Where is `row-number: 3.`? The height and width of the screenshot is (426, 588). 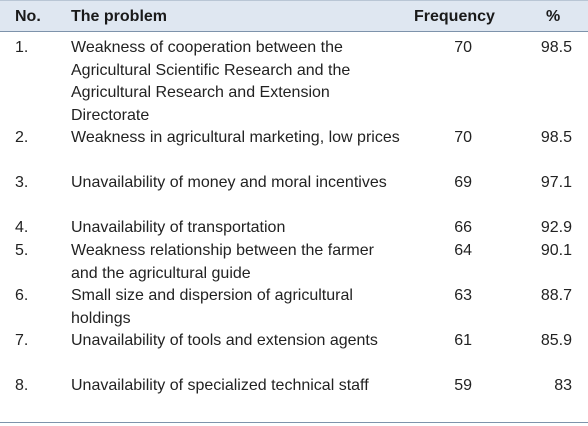
row-number: 3. is located at coordinates (22, 182).